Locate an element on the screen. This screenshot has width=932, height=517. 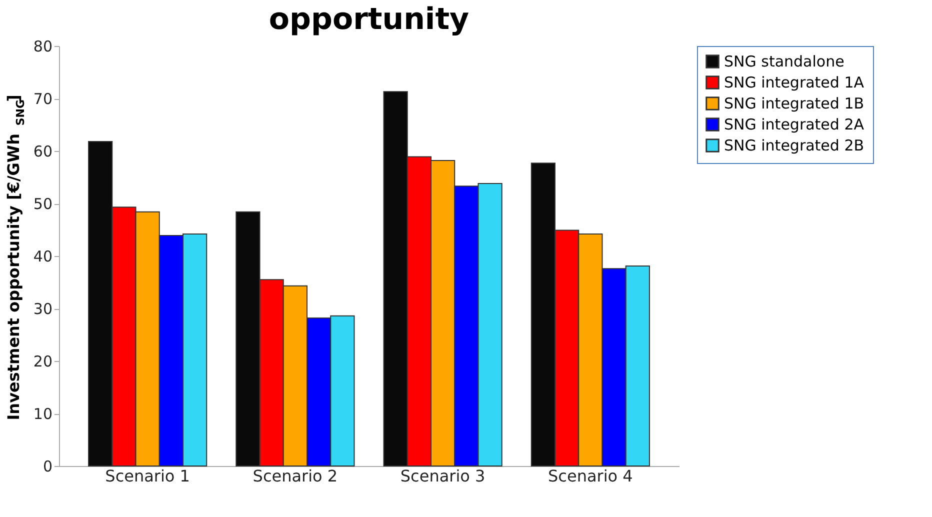
y-tick-label: 70 is located at coordinates (42, 99).